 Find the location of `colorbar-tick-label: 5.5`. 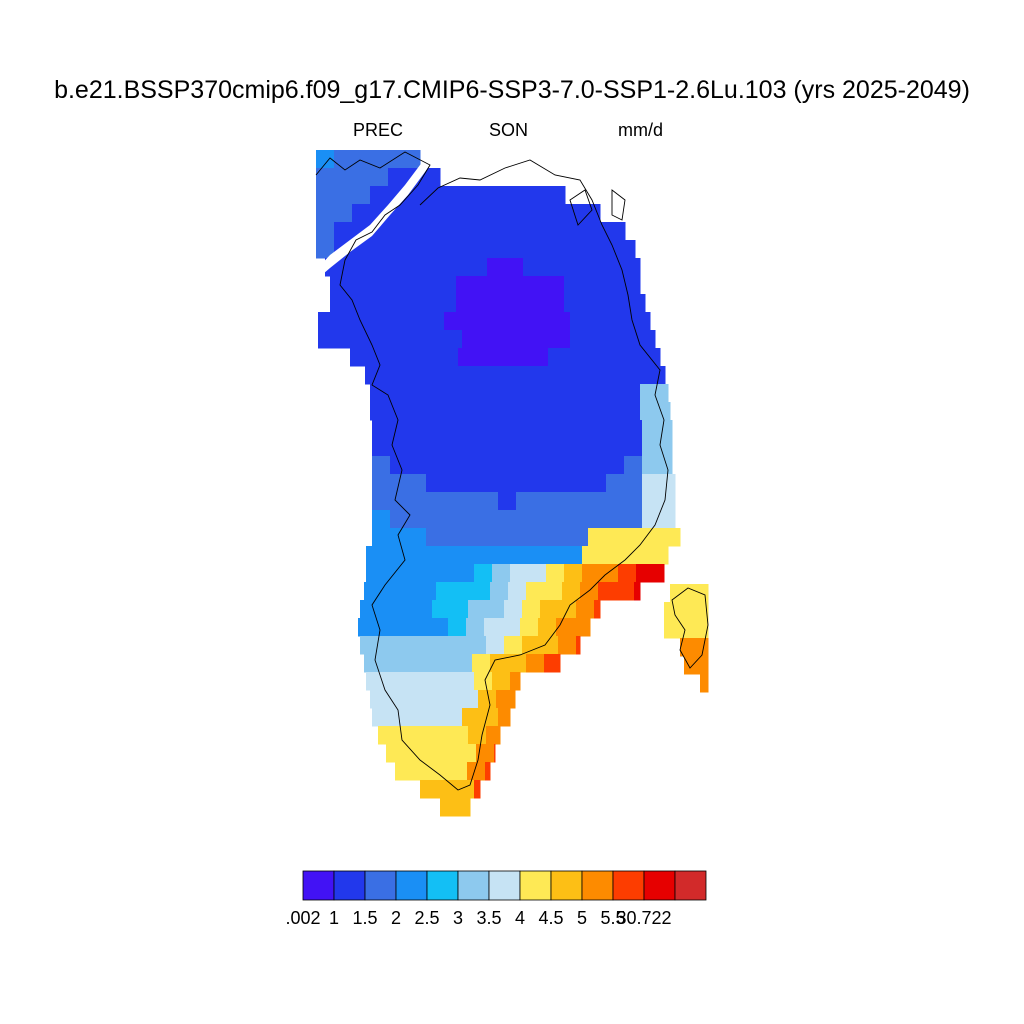

colorbar-tick-label: 5.5 is located at coordinates (612, 918).